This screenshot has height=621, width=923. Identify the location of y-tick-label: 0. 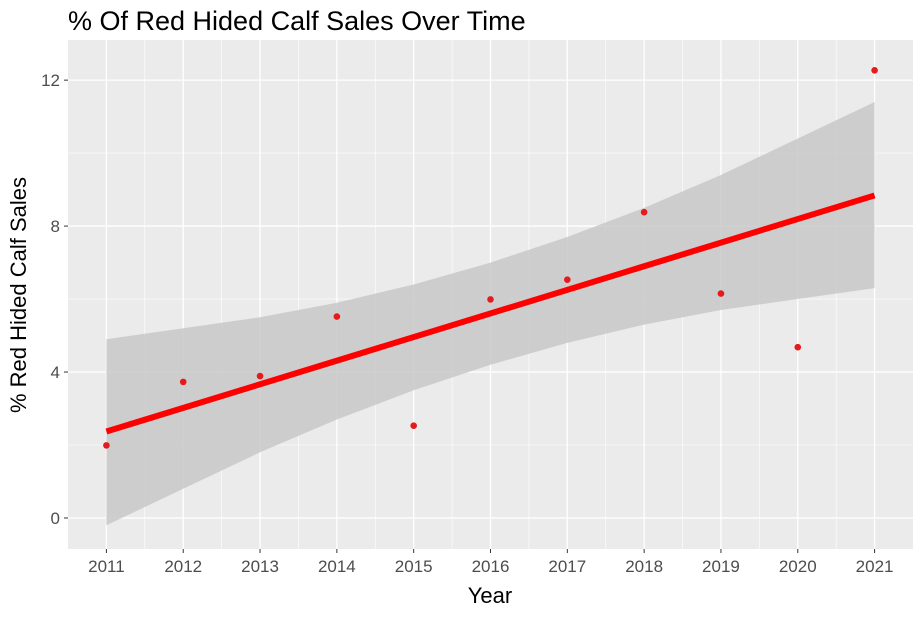
(55, 518).